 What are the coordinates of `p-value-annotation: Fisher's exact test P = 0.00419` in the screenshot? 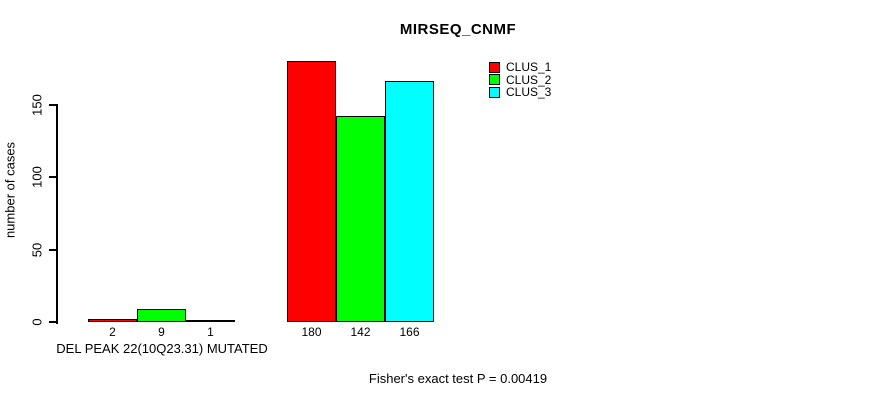 It's located at (458, 378).